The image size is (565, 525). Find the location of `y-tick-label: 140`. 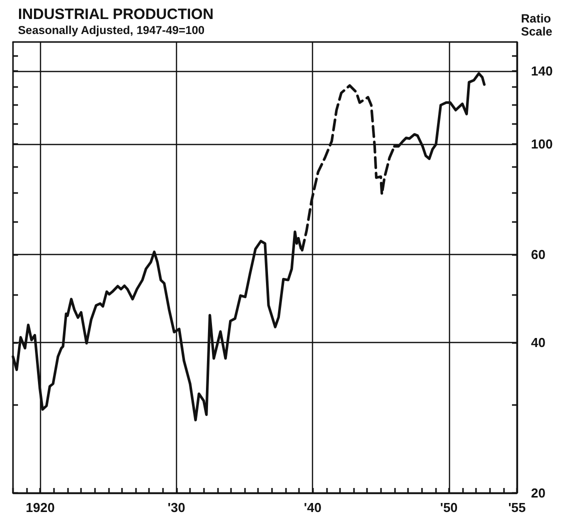

y-tick-label: 140 is located at coordinates (542, 70).